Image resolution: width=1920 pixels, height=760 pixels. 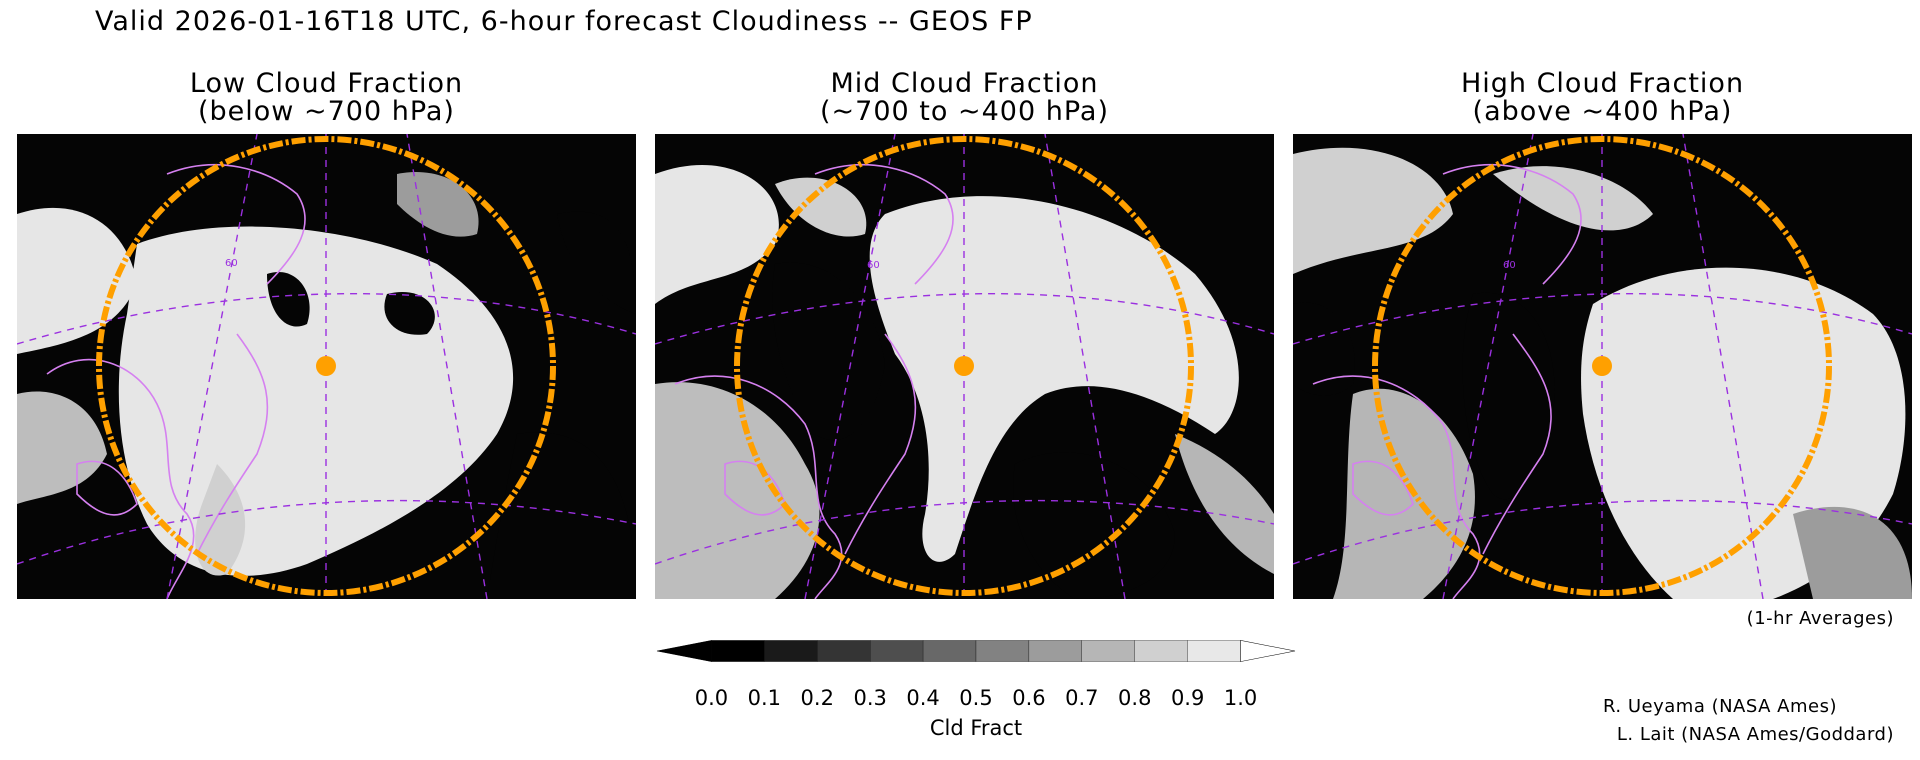 What do you see at coordinates (870, 698) in the screenshot?
I see `colorbar-tick-label: 0.3` at bounding box center [870, 698].